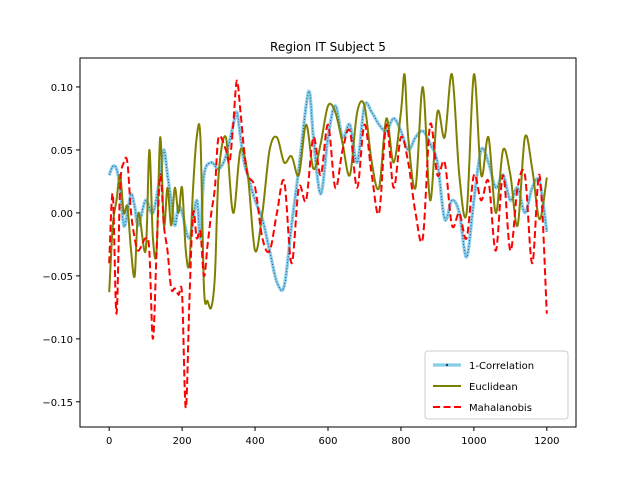 This screenshot has width=640, height=480. What do you see at coordinates (473, 441) in the screenshot?
I see `x-tick-label: 1000` at bounding box center [473, 441].